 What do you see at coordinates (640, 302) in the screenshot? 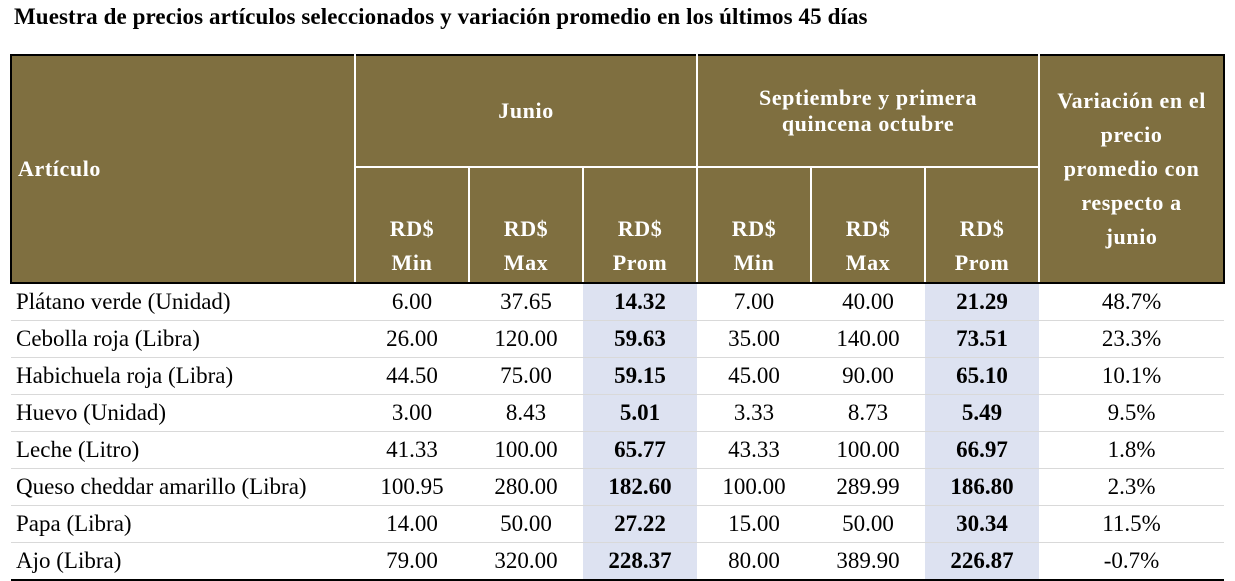
I see `cell-jun-prom: 14.32` at bounding box center [640, 302].